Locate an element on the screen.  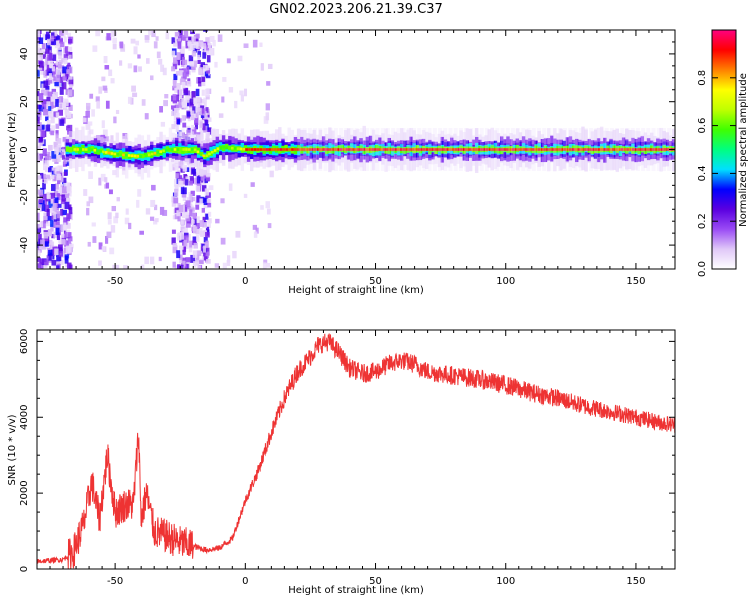
snr-y-axis-label: SNR (10 * v/v) is located at coordinates (12, 449).